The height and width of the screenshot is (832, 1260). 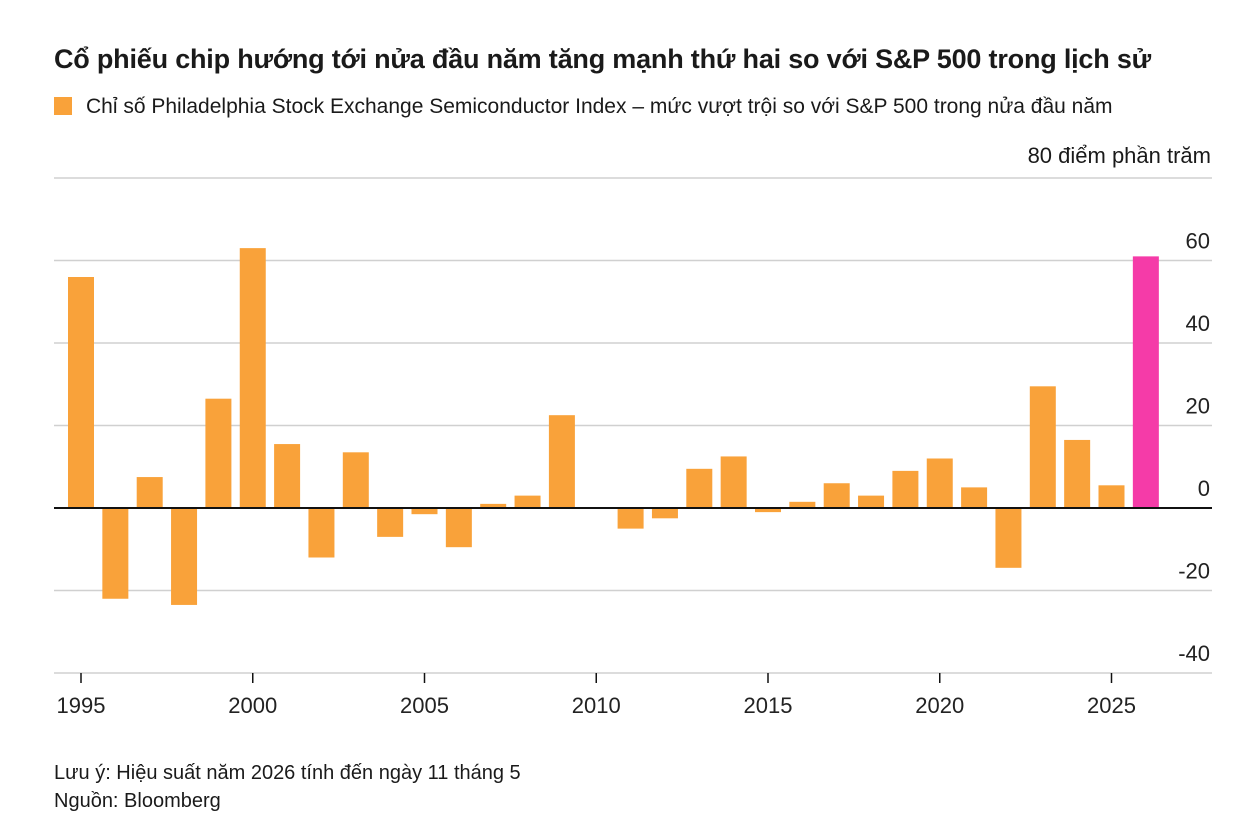 What do you see at coordinates (939, 483) in the screenshot?
I see `bar-2020` at bounding box center [939, 483].